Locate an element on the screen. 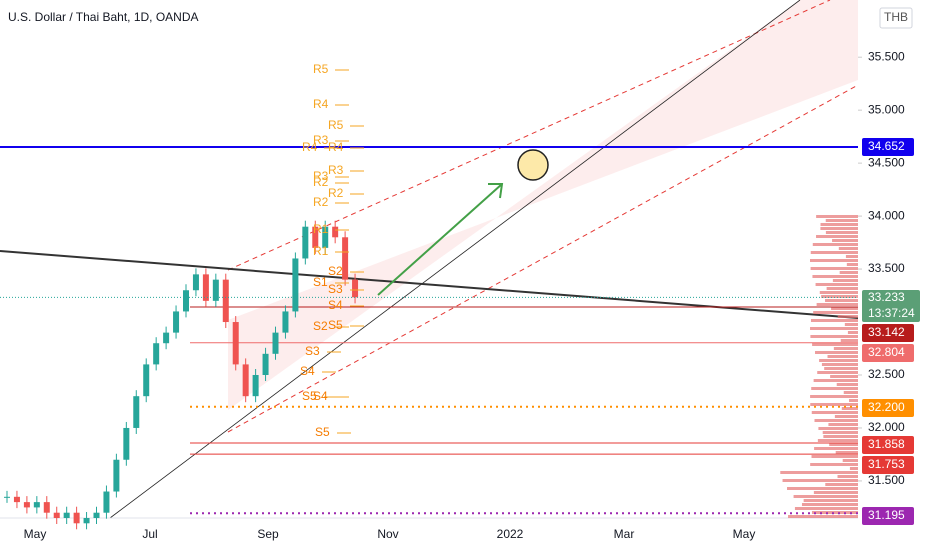 The height and width of the screenshot is (555, 932). time-label: Mar is located at coordinates (624, 534).